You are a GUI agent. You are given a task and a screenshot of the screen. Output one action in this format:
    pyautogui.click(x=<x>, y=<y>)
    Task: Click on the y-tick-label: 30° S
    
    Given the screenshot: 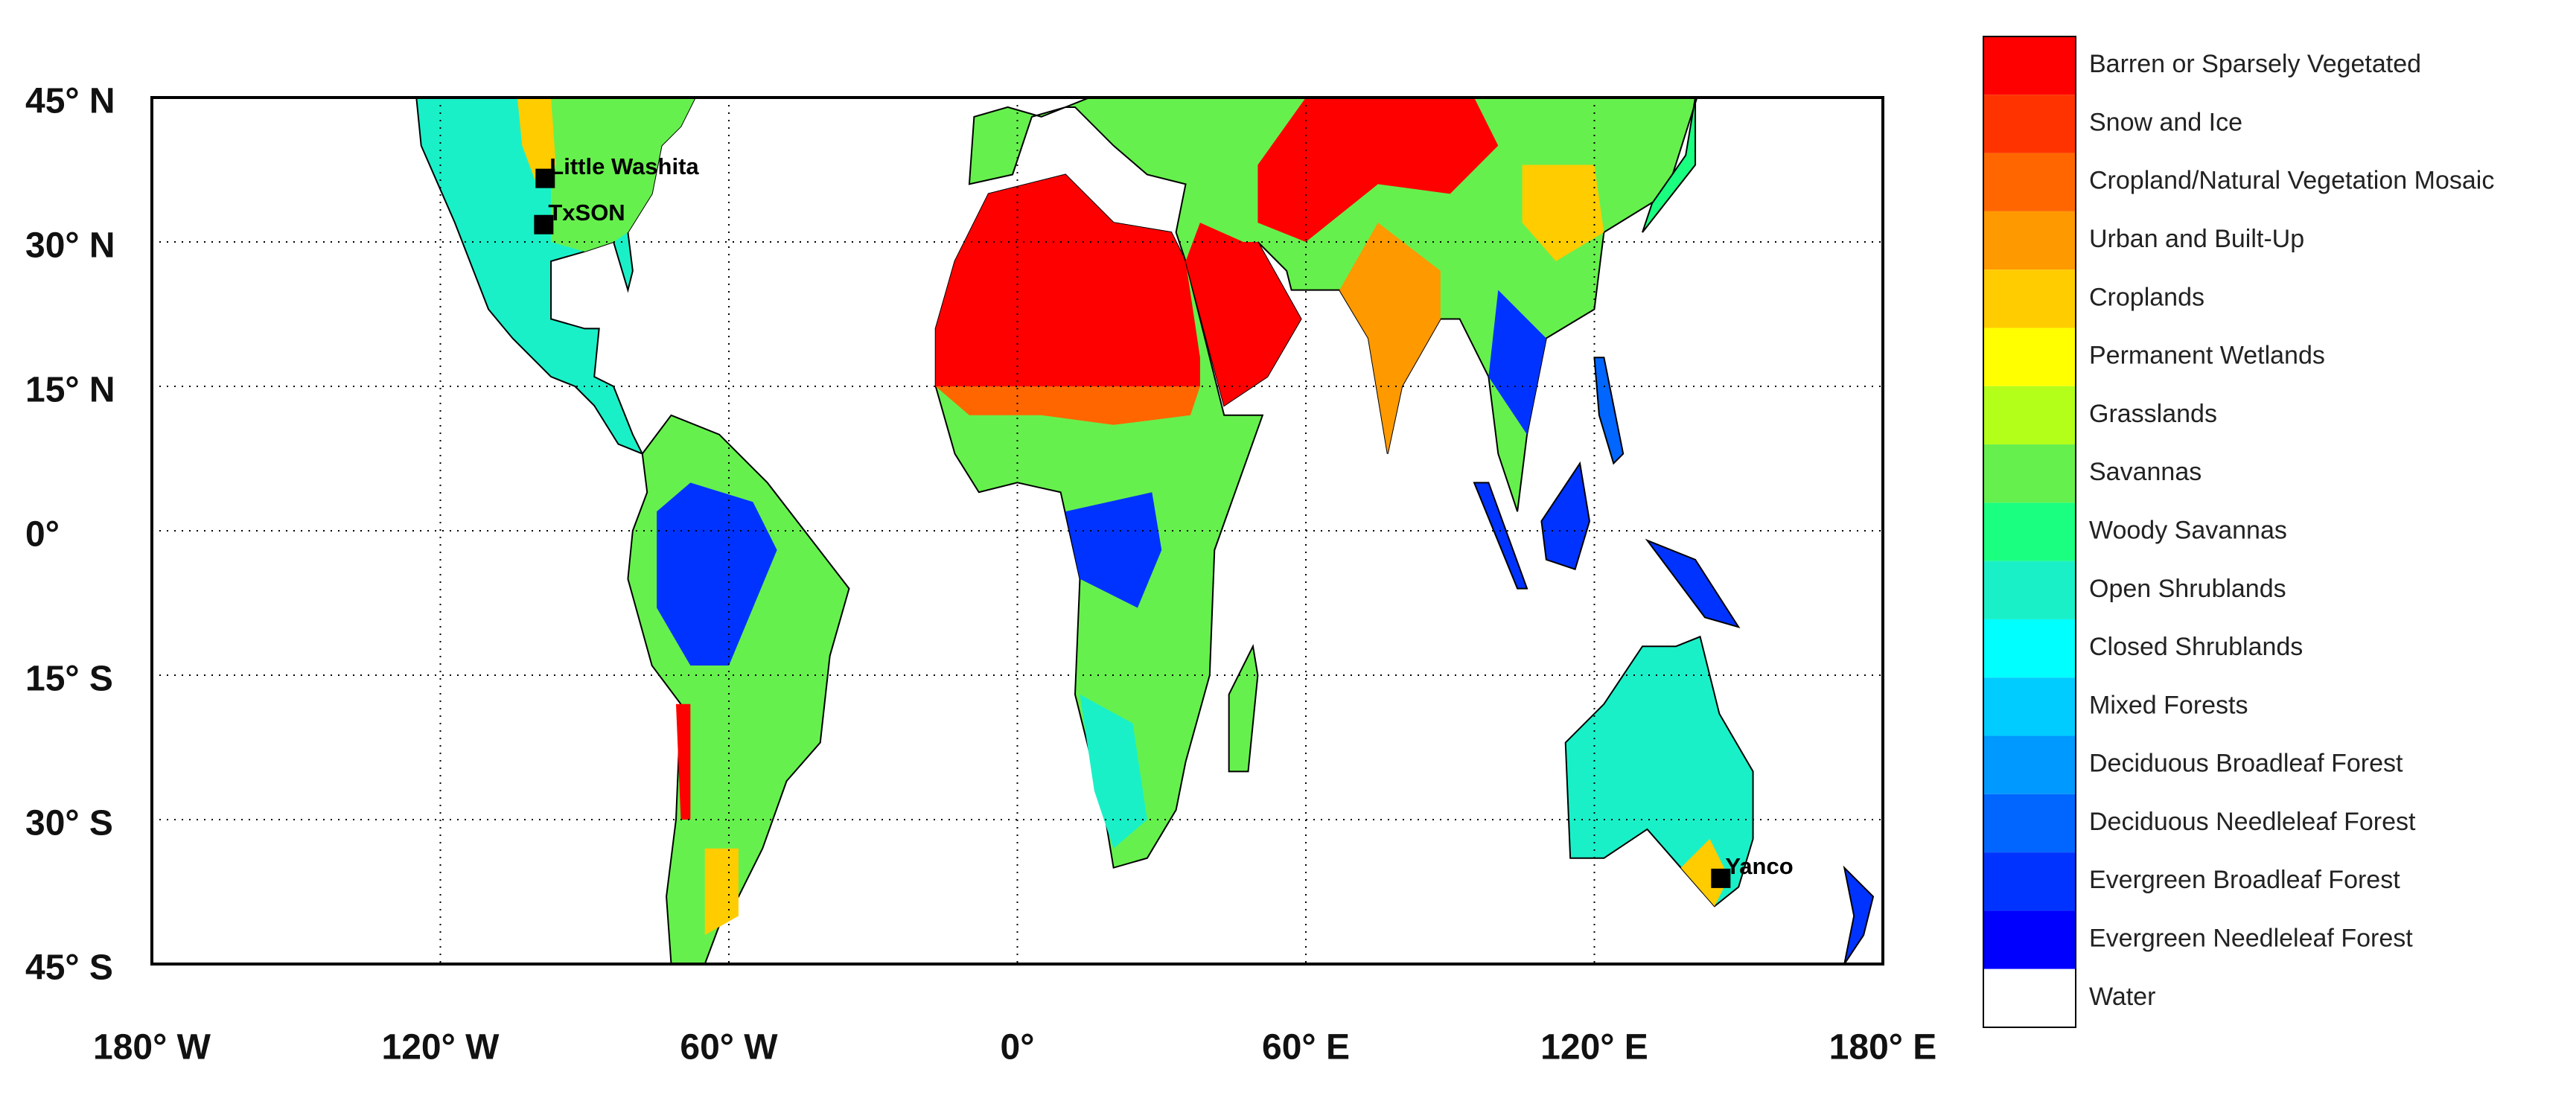 What is the action you would take?
    pyautogui.click(x=69, y=824)
    